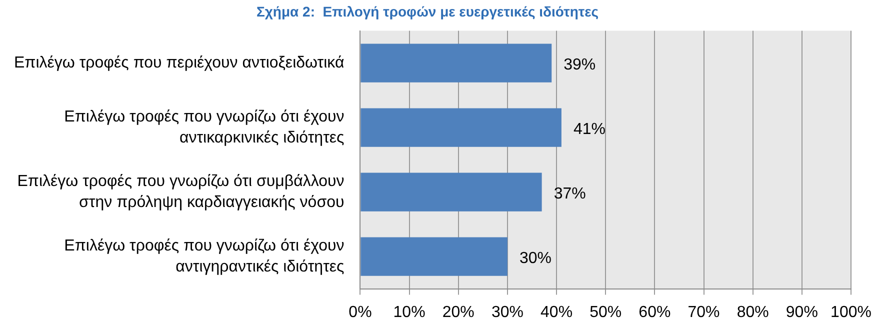 The height and width of the screenshot is (334, 891). I want to click on data-label: 30%, so click(535, 258).